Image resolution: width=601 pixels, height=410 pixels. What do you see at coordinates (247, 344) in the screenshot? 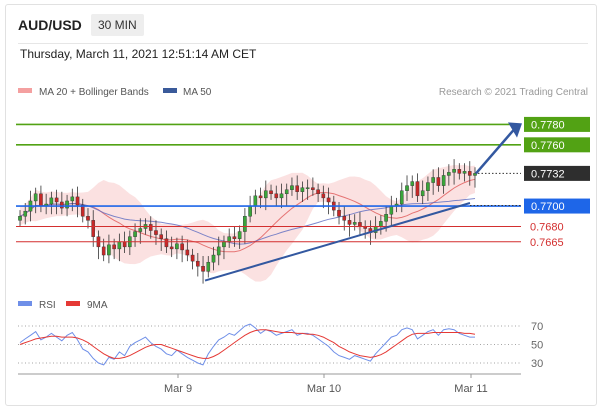
I see `rsi-line` at bounding box center [247, 344].